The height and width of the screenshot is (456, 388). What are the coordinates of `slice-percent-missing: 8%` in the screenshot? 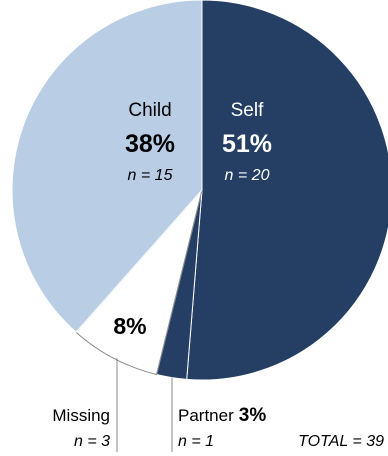 It's located at (129, 326).